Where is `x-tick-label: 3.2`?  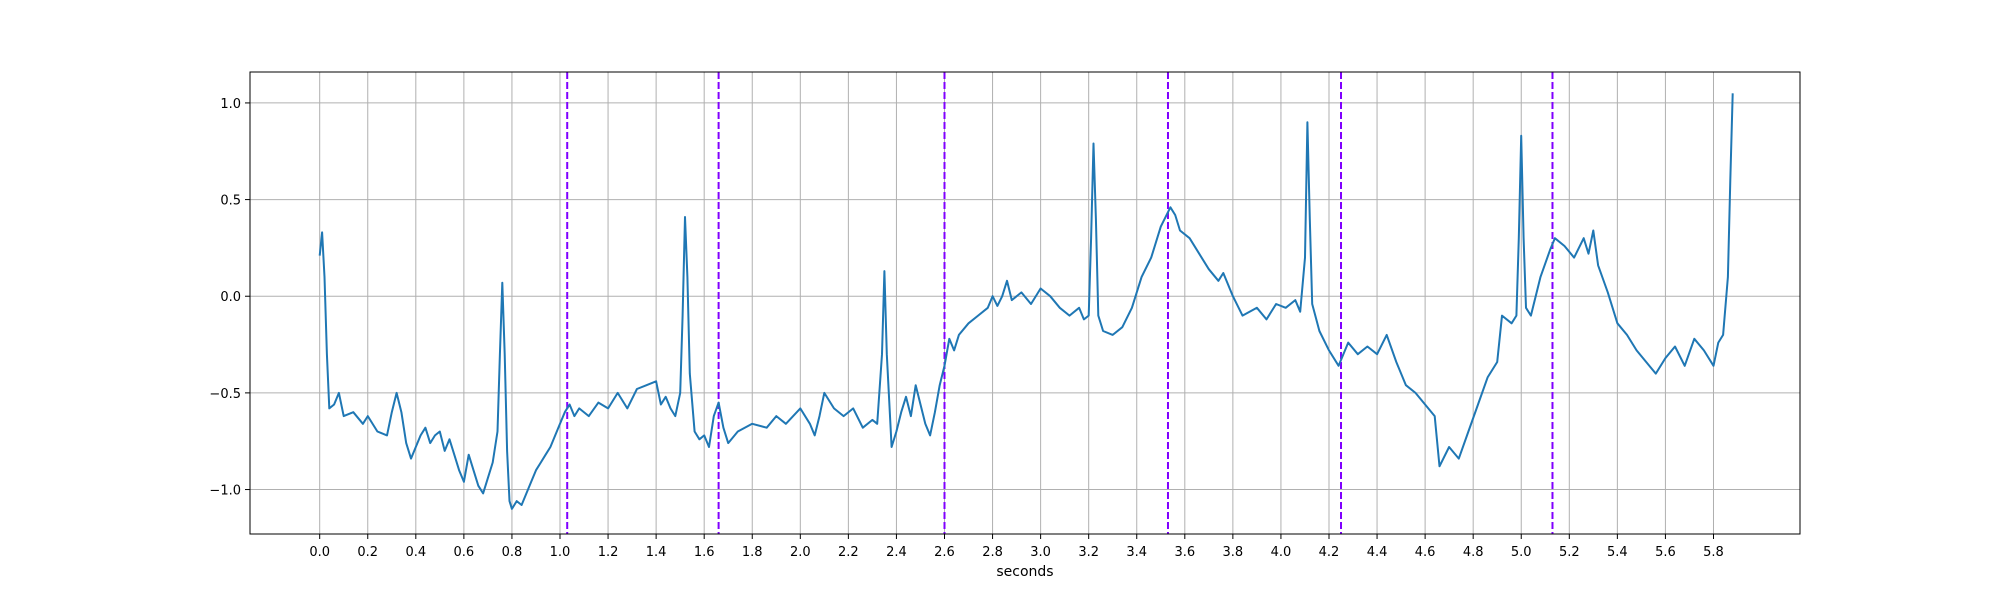
x-tick-label: 3.2 is located at coordinates (1088, 552).